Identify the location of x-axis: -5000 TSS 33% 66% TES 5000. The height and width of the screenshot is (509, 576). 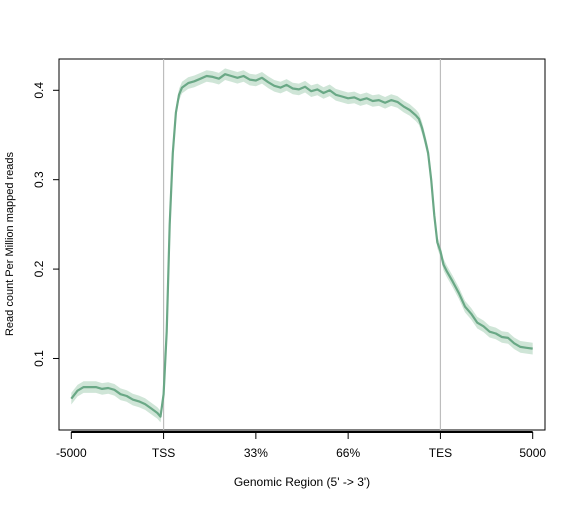
(301, 445).